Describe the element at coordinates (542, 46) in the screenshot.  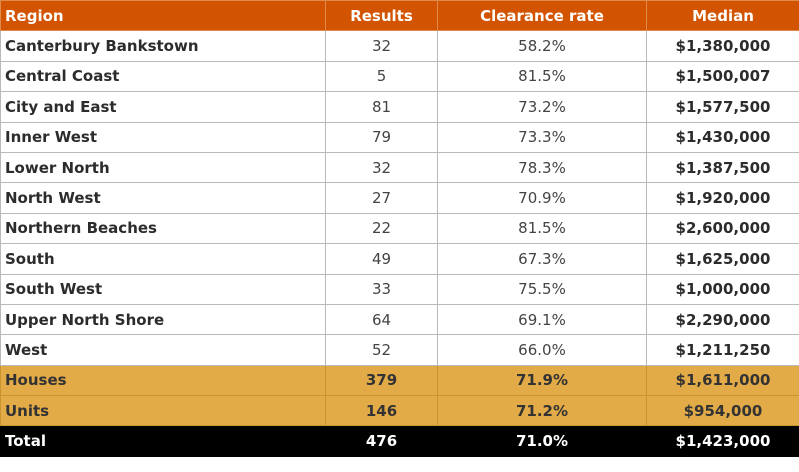
I see `cell-clearance-rate: 58.2%` at that location.